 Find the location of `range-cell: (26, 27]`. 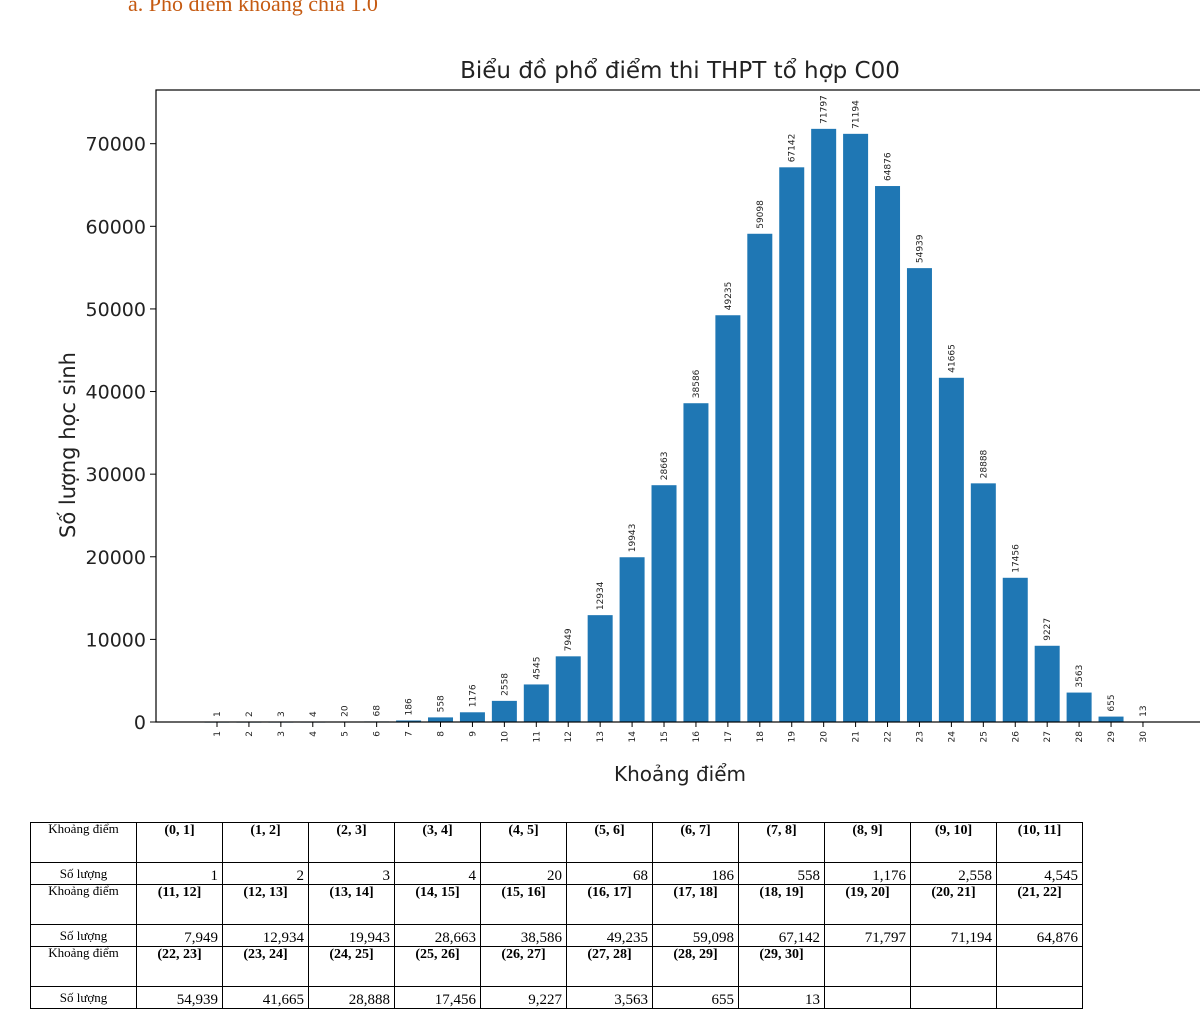

range-cell: (26, 27] is located at coordinates (523, 966).